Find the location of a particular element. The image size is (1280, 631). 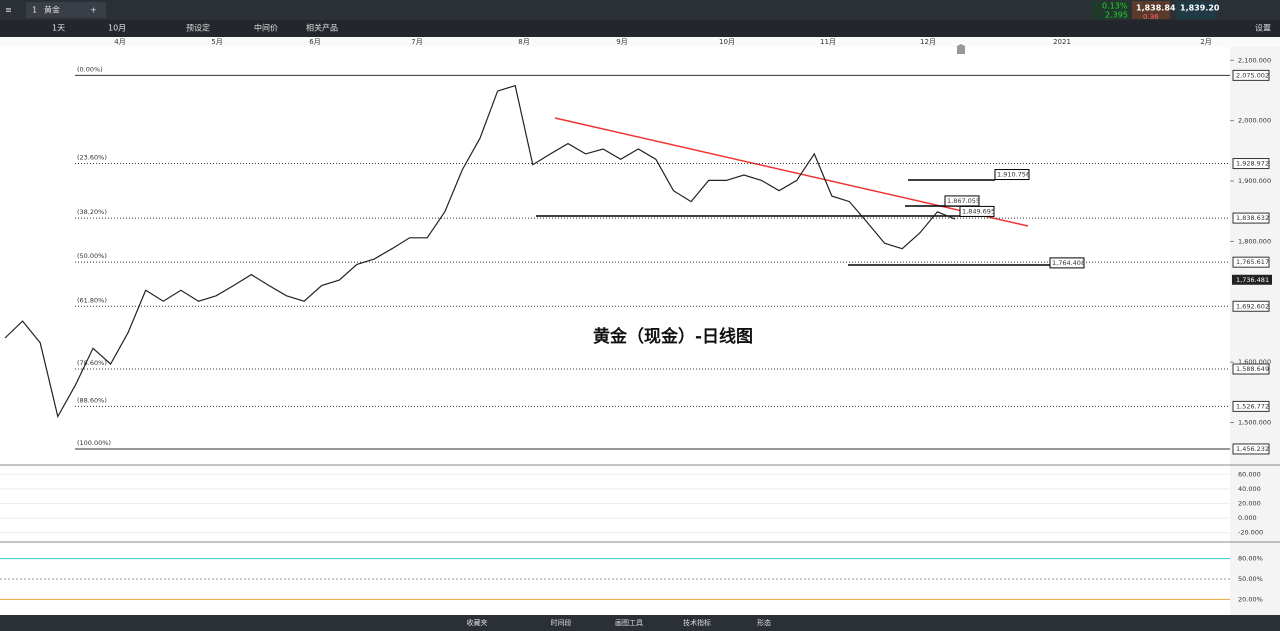

price-label: 1,849.695 is located at coordinates (978, 211).